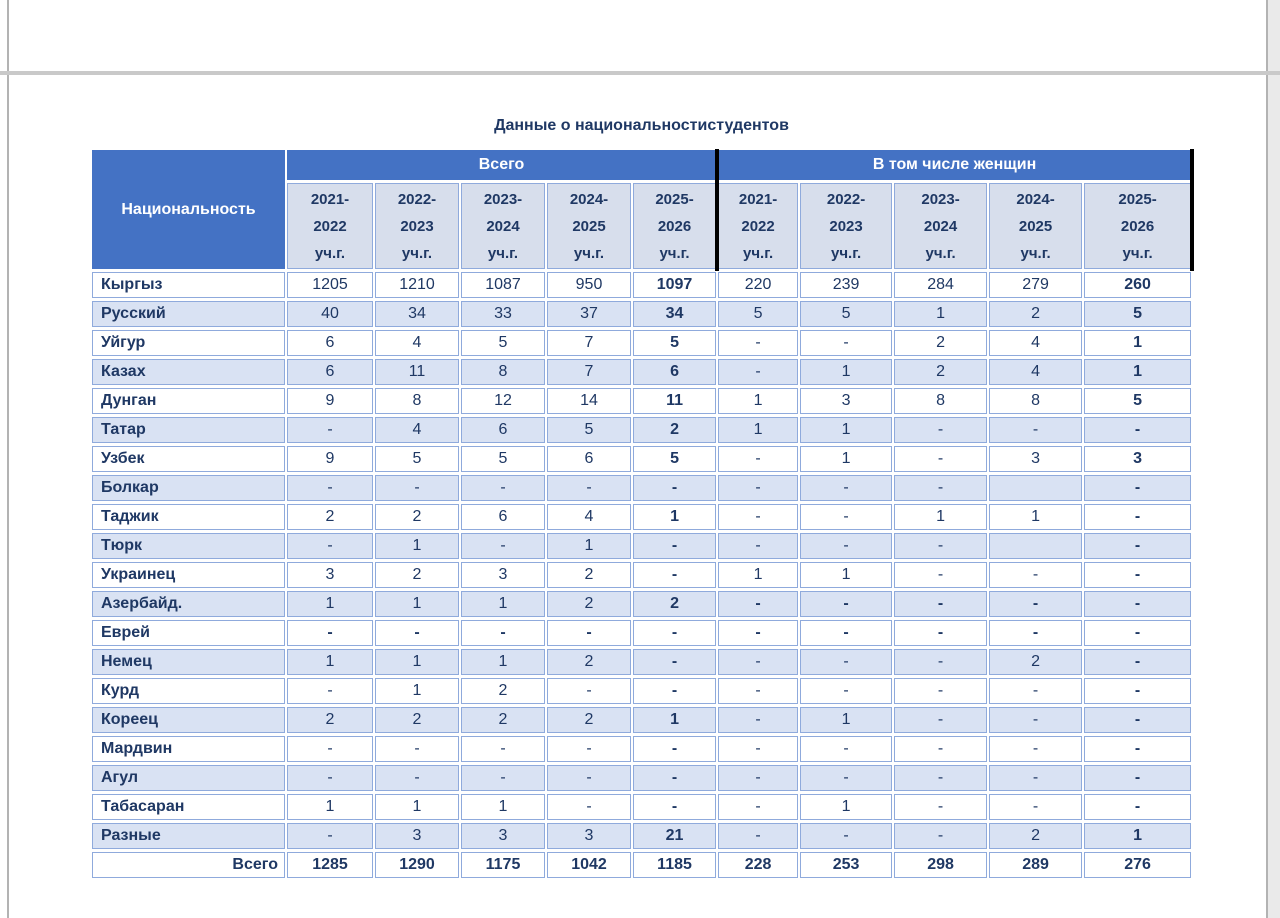 The image size is (1280, 918). I want to click on table-row: Кореец 2 2 2 2 1-1- - -, so click(642, 720).